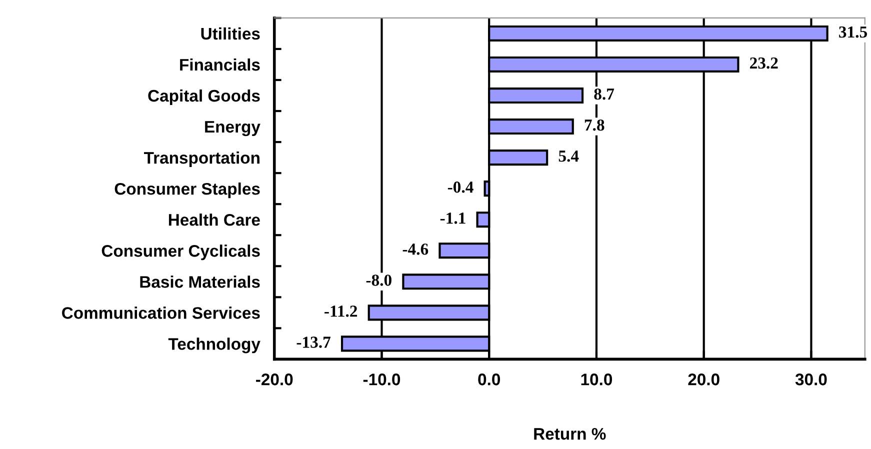  I want to click on data-label: -8.0, so click(379, 280).